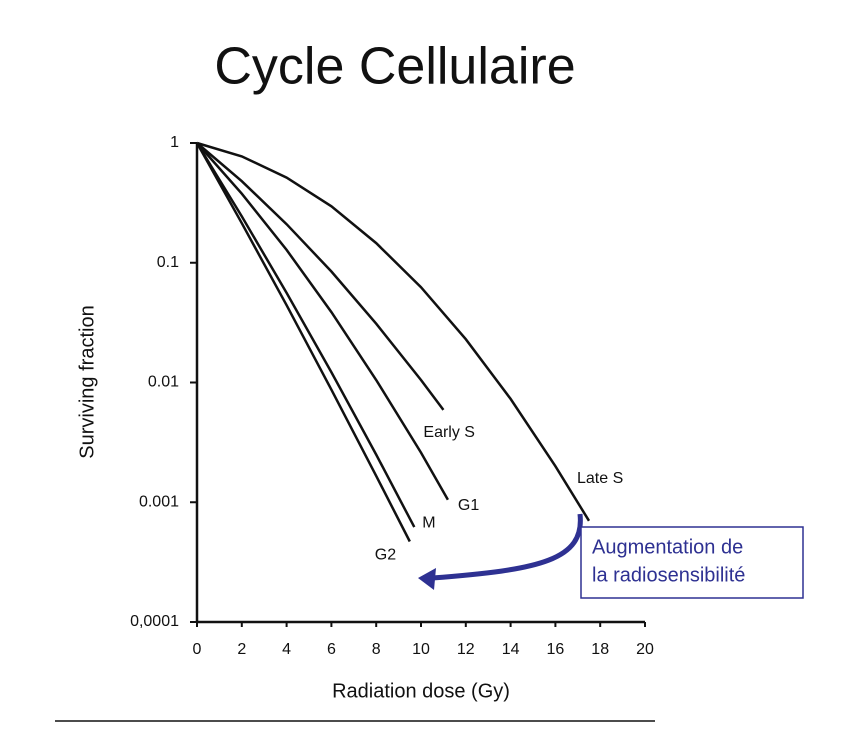  I want to click on x-tick-label: 2, so click(241, 649).